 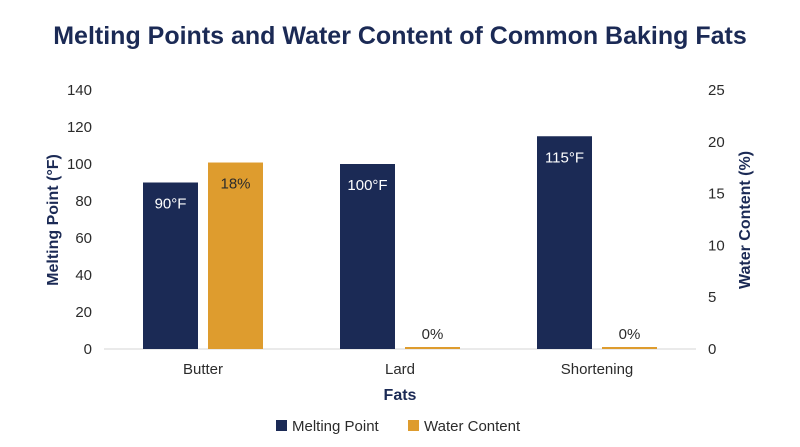 I want to click on y-axis-ticks: 0 20 40 60 80 100 120 140, so click(x=79, y=220).